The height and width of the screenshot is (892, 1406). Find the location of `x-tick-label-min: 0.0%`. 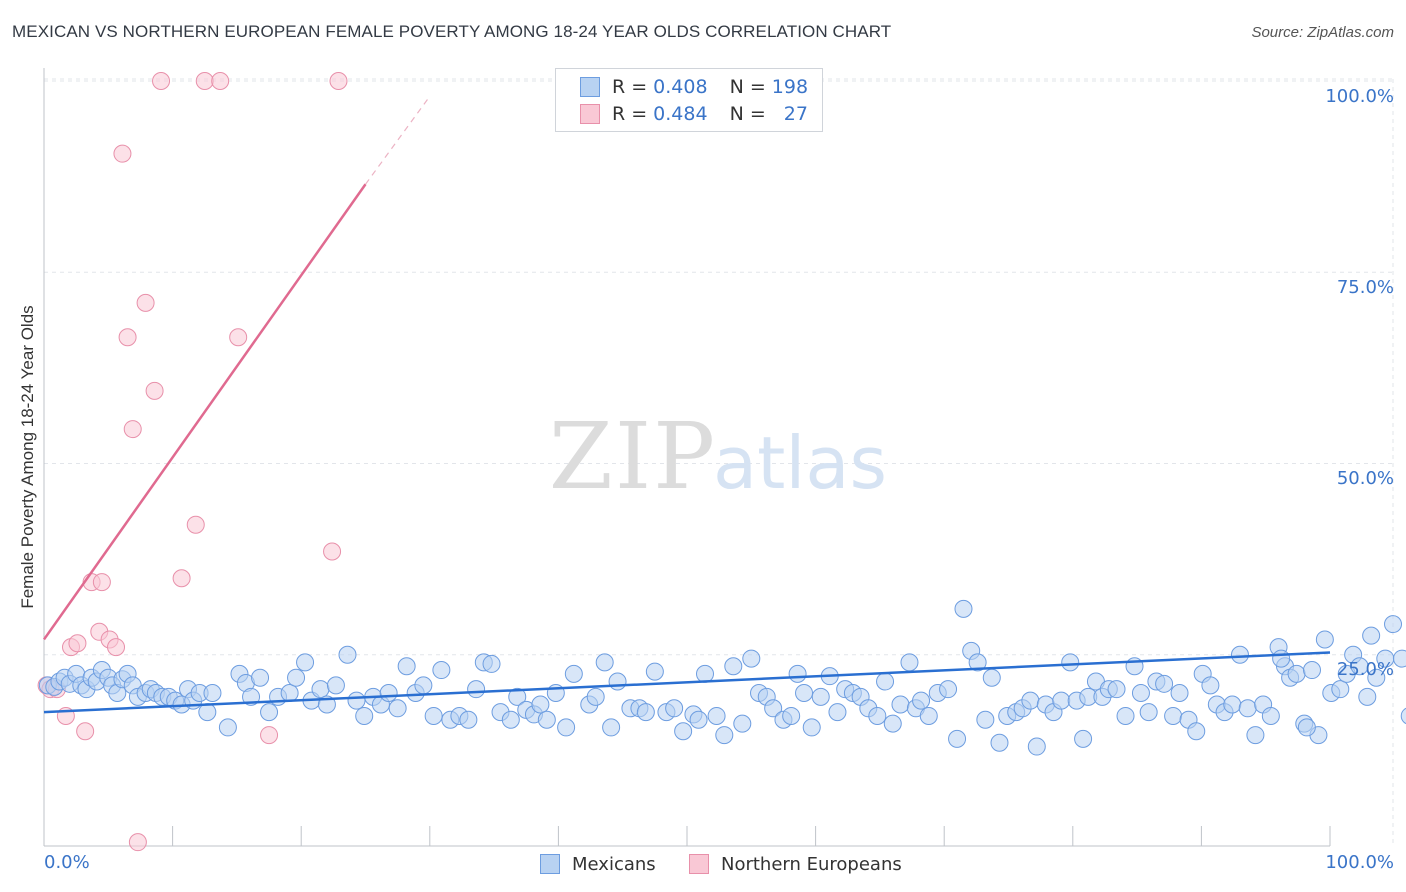

x-tick-label-min: 0.0% is located at coordinates (67, 862).